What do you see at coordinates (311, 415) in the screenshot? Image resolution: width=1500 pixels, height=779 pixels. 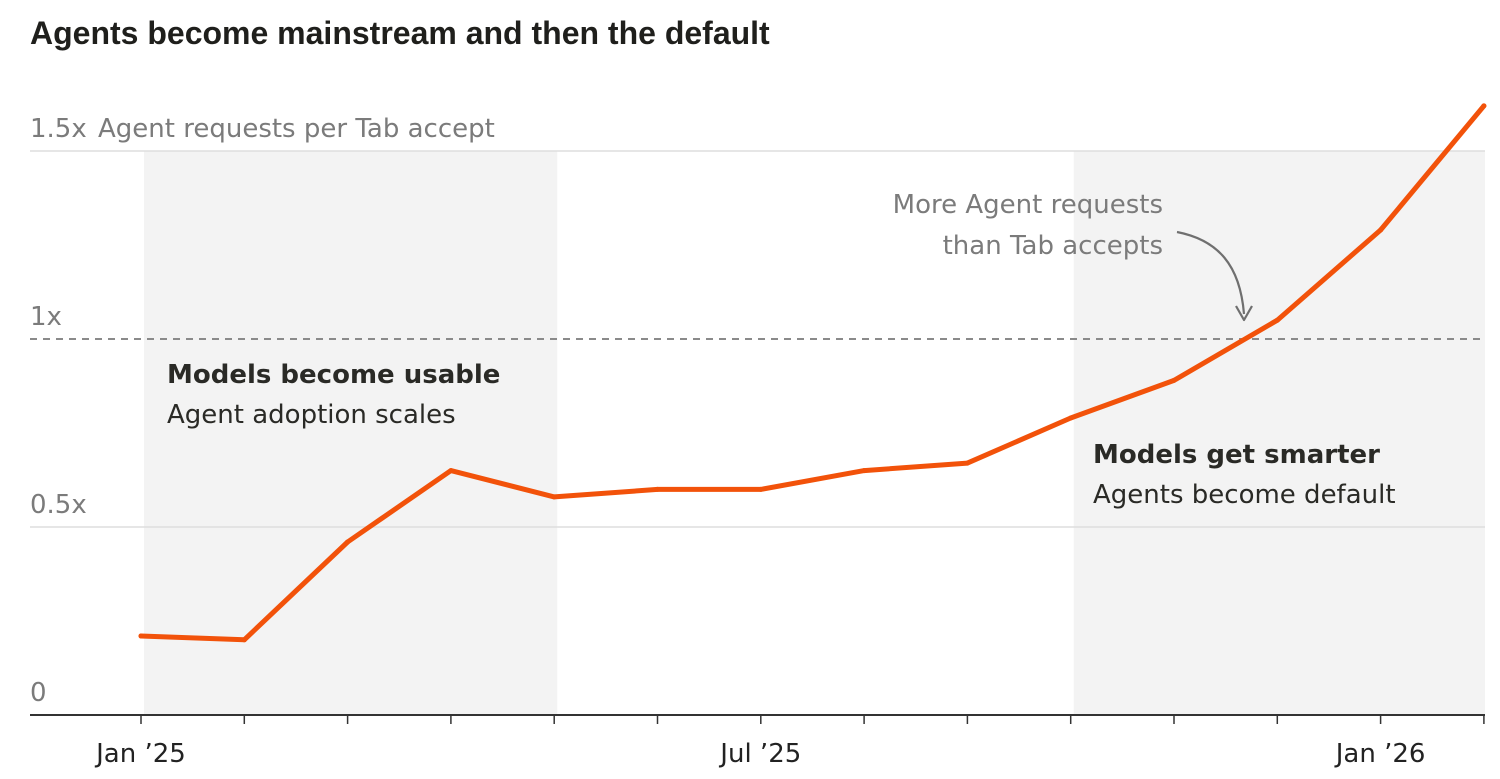 I see `period-text-1: Agent adoption scales` at bounding box center [311, 415].